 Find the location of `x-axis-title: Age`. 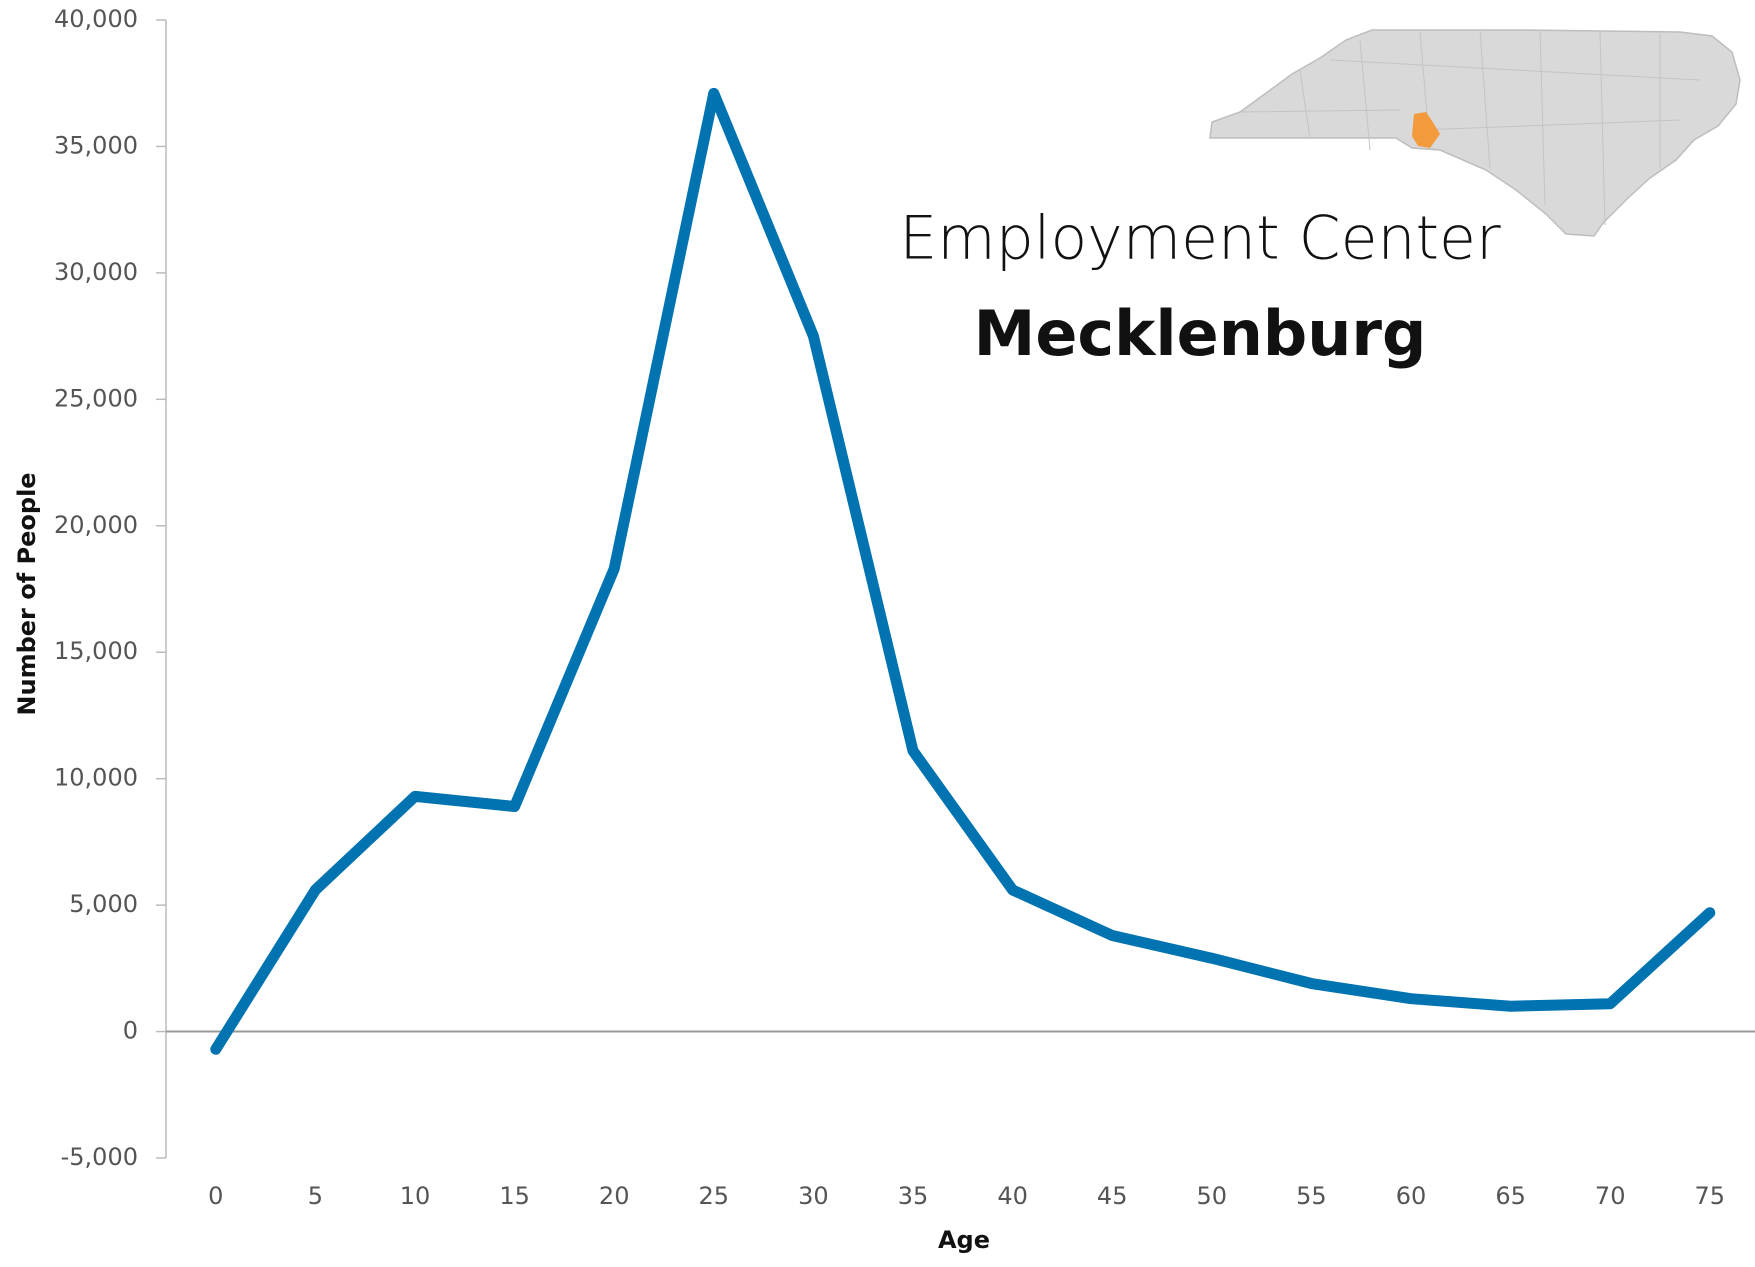

x-axis-title: Age is located at coordinates (964, 1240).